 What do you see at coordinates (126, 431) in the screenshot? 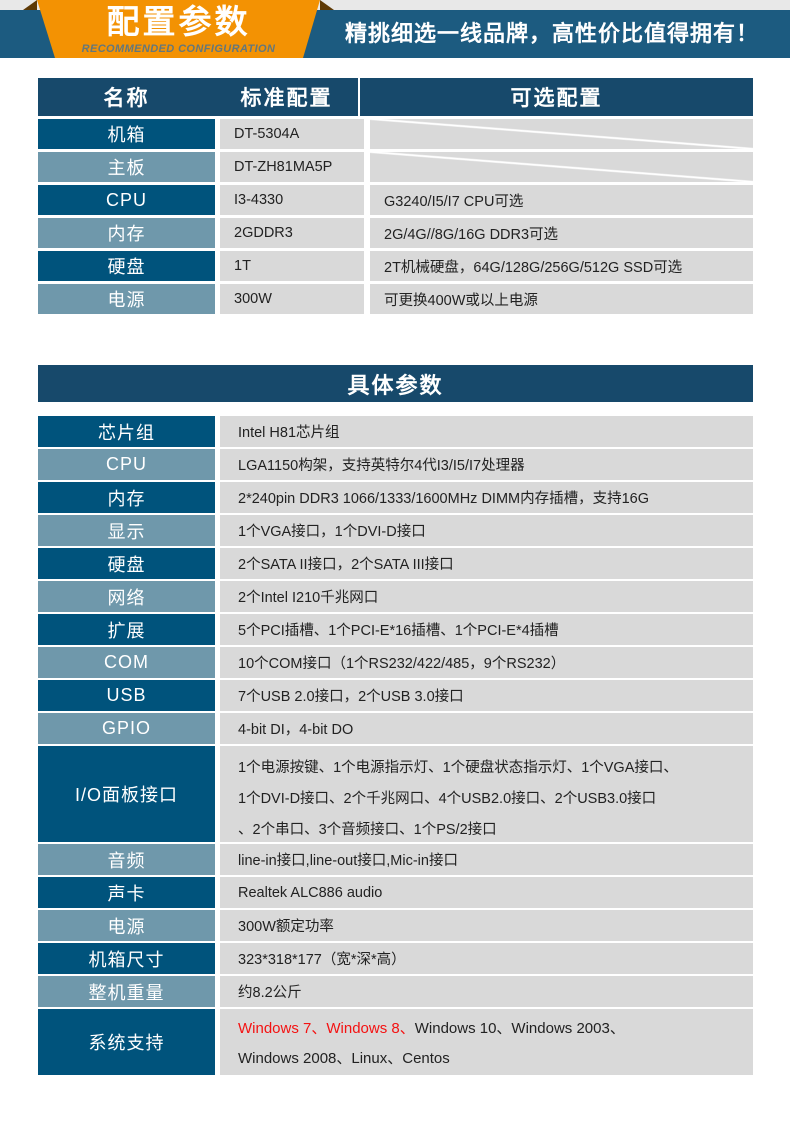
I see `row-label: 芯片组` at bounding box center [126, 431].